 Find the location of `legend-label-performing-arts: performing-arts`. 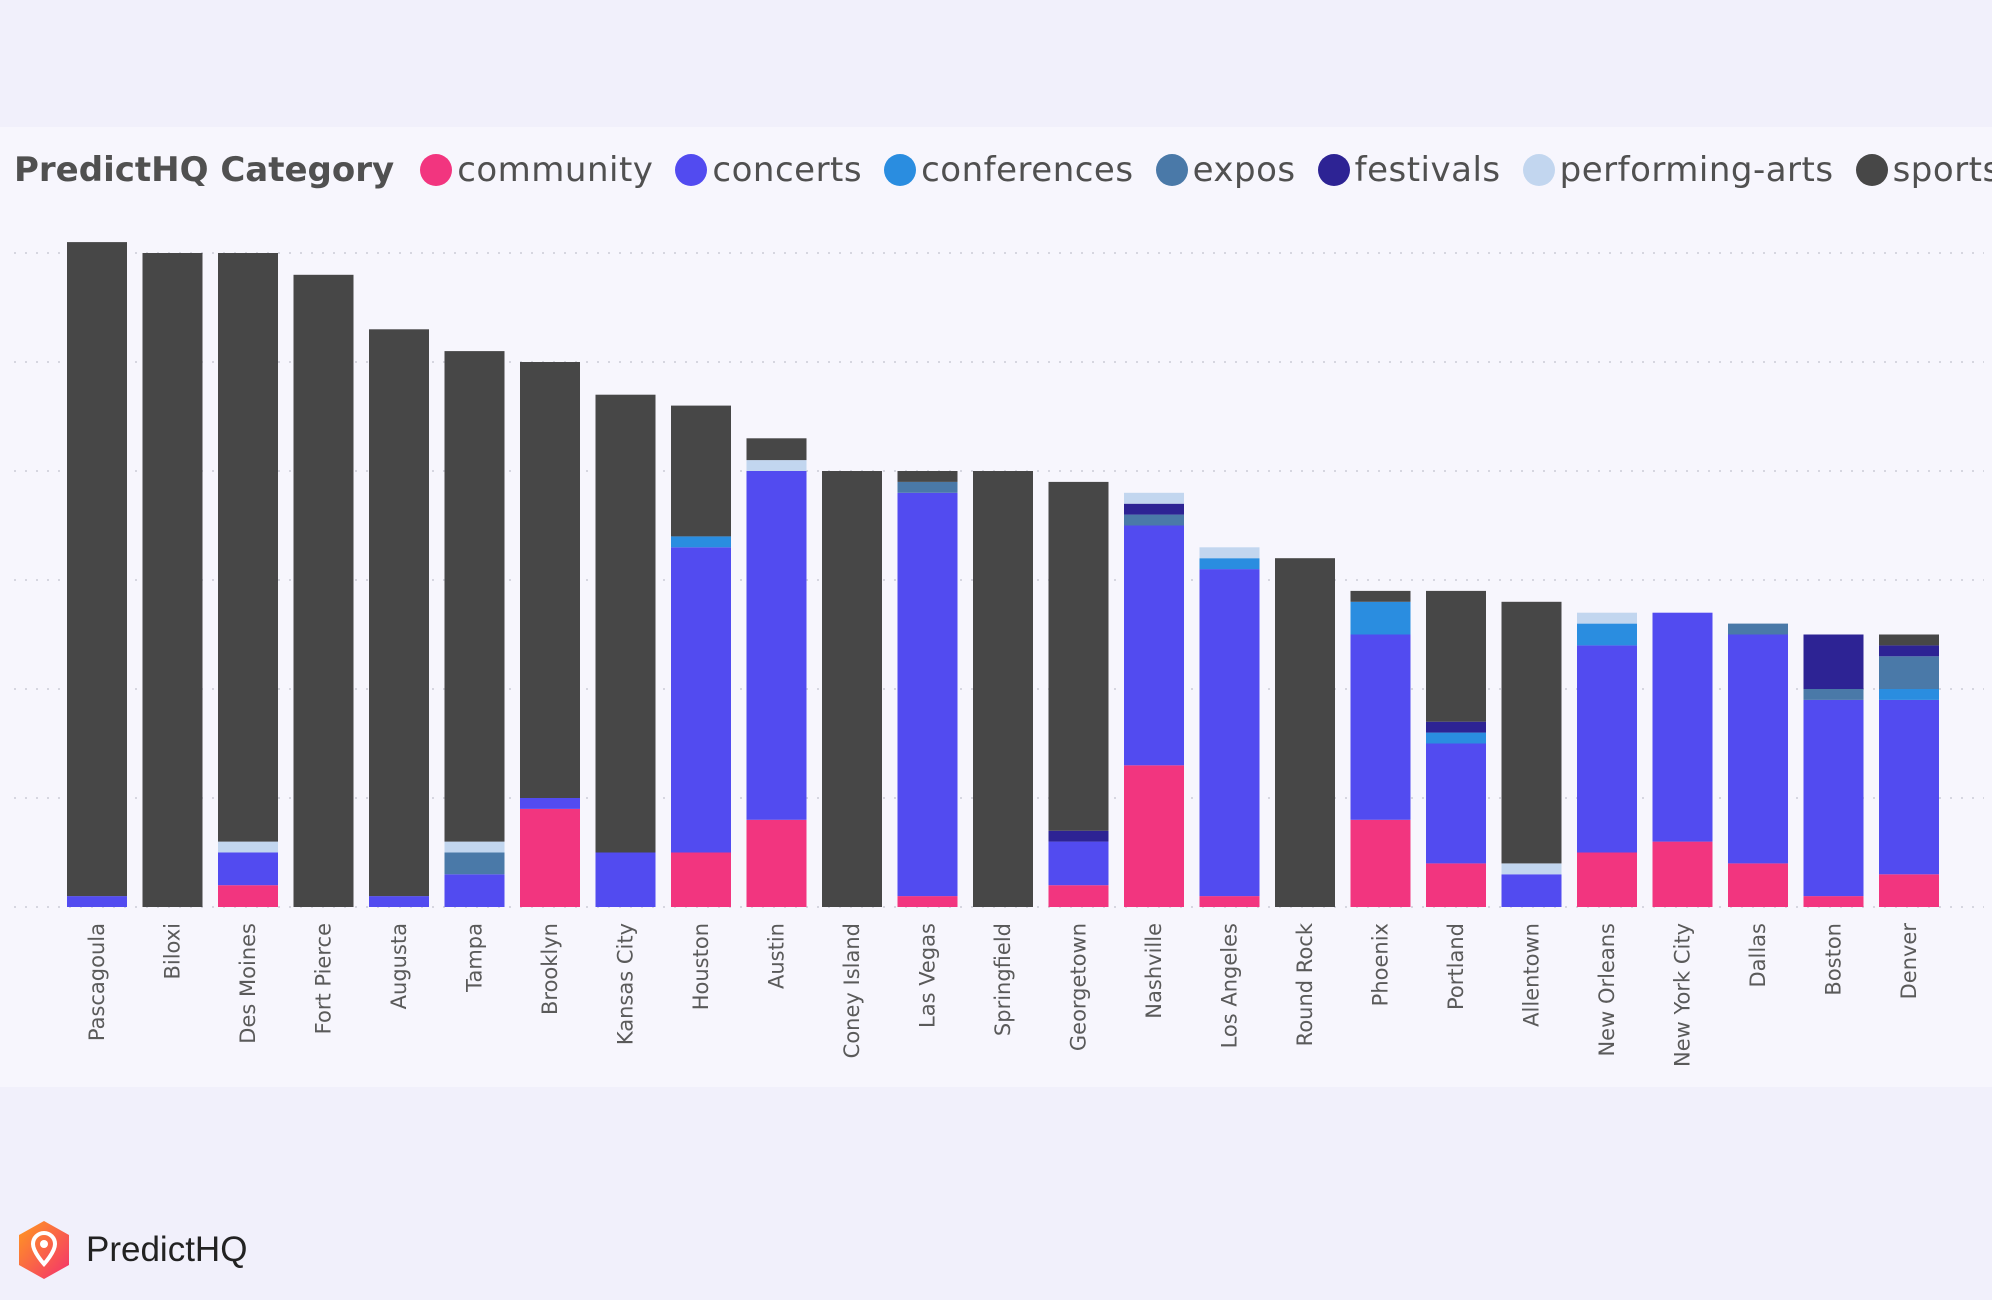

legend-label-performing-arts: performing-arts is located at coordinates (1696, 170).